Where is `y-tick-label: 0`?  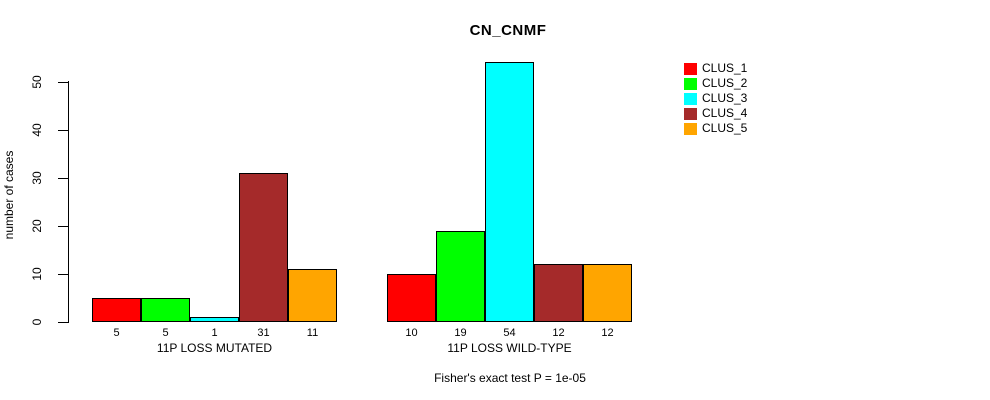
y-tick-label: 0 is located at coordinates (37, 322).